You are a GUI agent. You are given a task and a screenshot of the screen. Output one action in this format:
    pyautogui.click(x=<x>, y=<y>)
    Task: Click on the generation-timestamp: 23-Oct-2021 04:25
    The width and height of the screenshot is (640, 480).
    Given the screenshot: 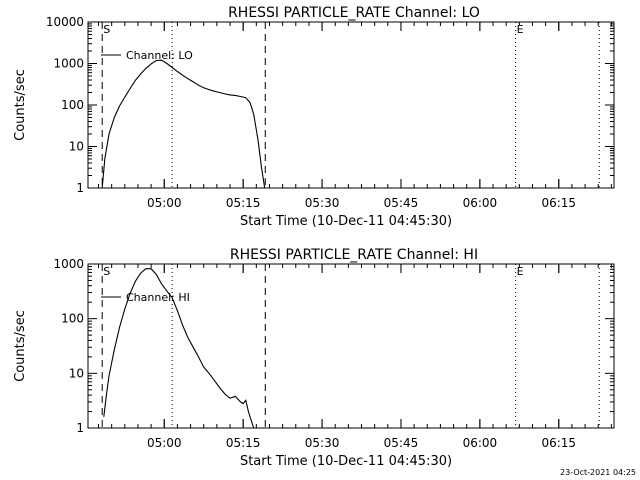 What is the action you would take?
    pyautogui.click(x=598, y=472)
    